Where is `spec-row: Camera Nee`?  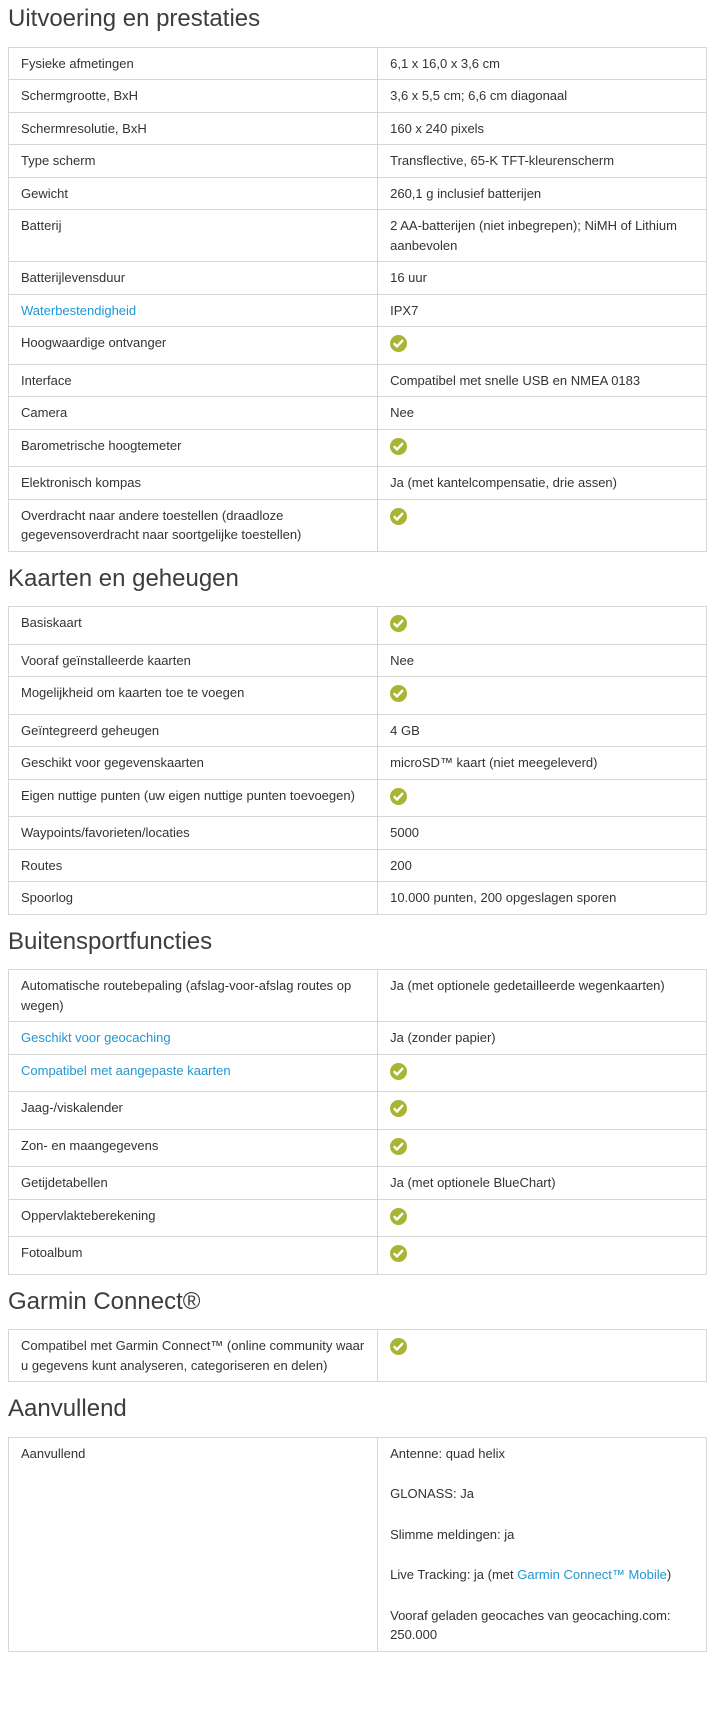
spec-row: Camera Nee is located at coordinates (357, 413).